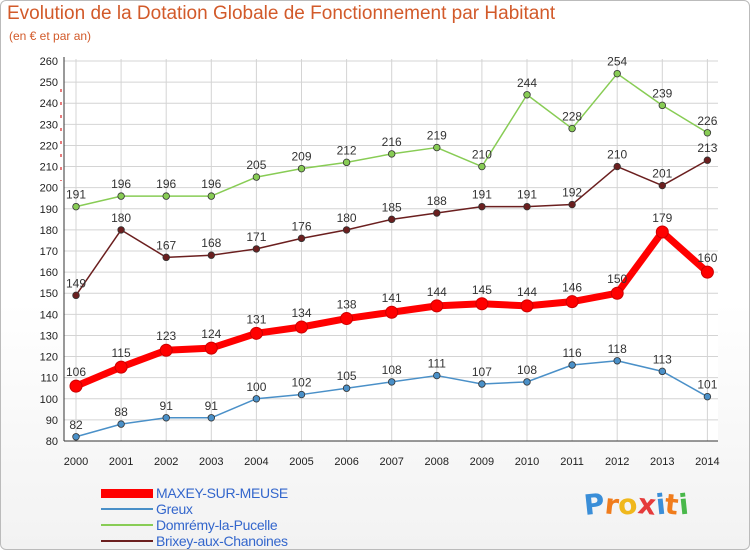  I want to click on data-label: 213, so click(707, 148).